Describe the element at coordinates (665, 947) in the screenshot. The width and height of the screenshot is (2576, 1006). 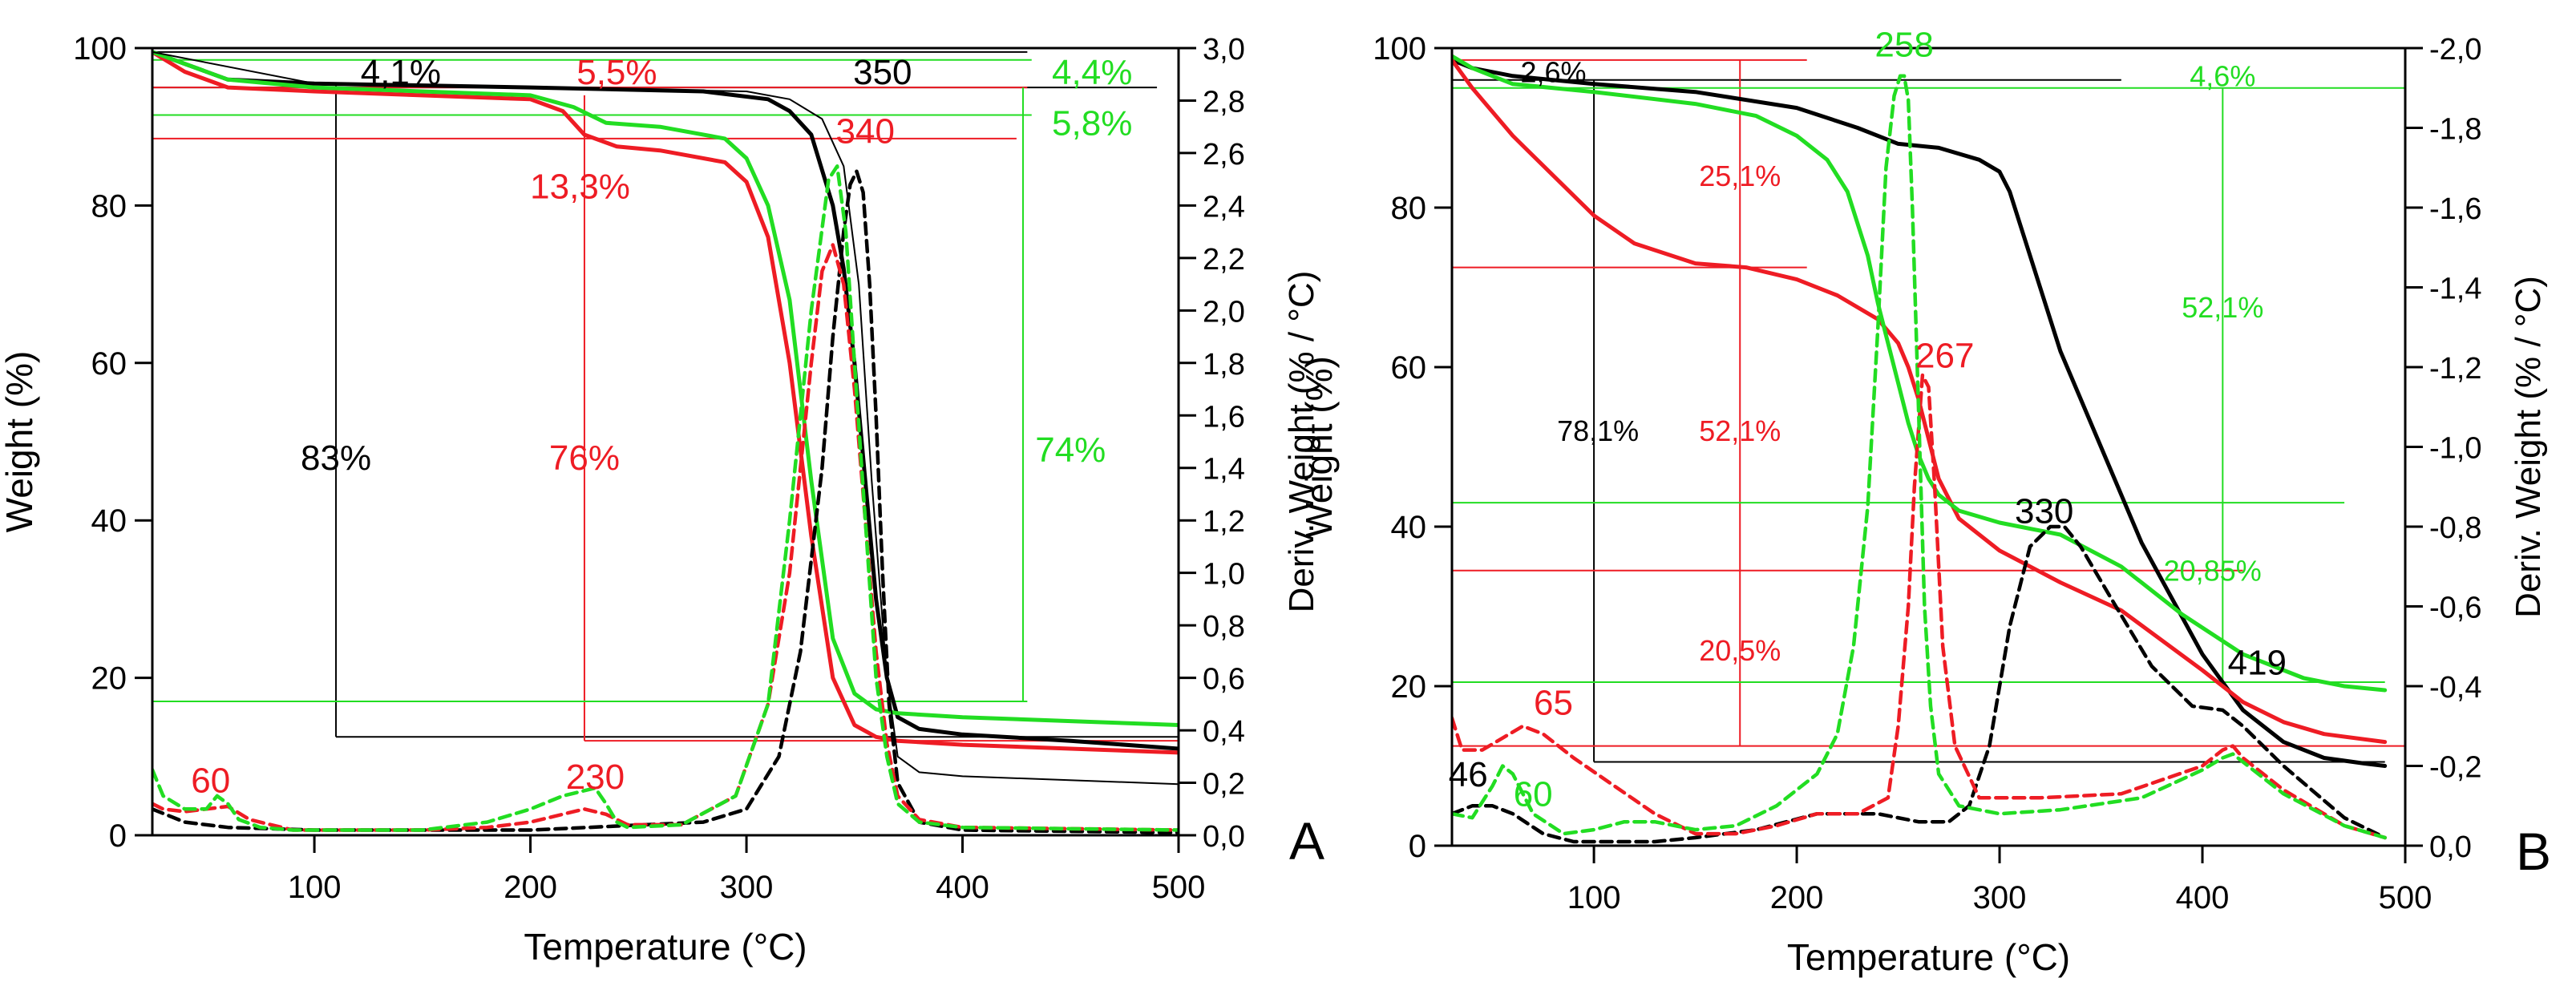
I see `x-axis-title: Temperature (°C)` at that location.